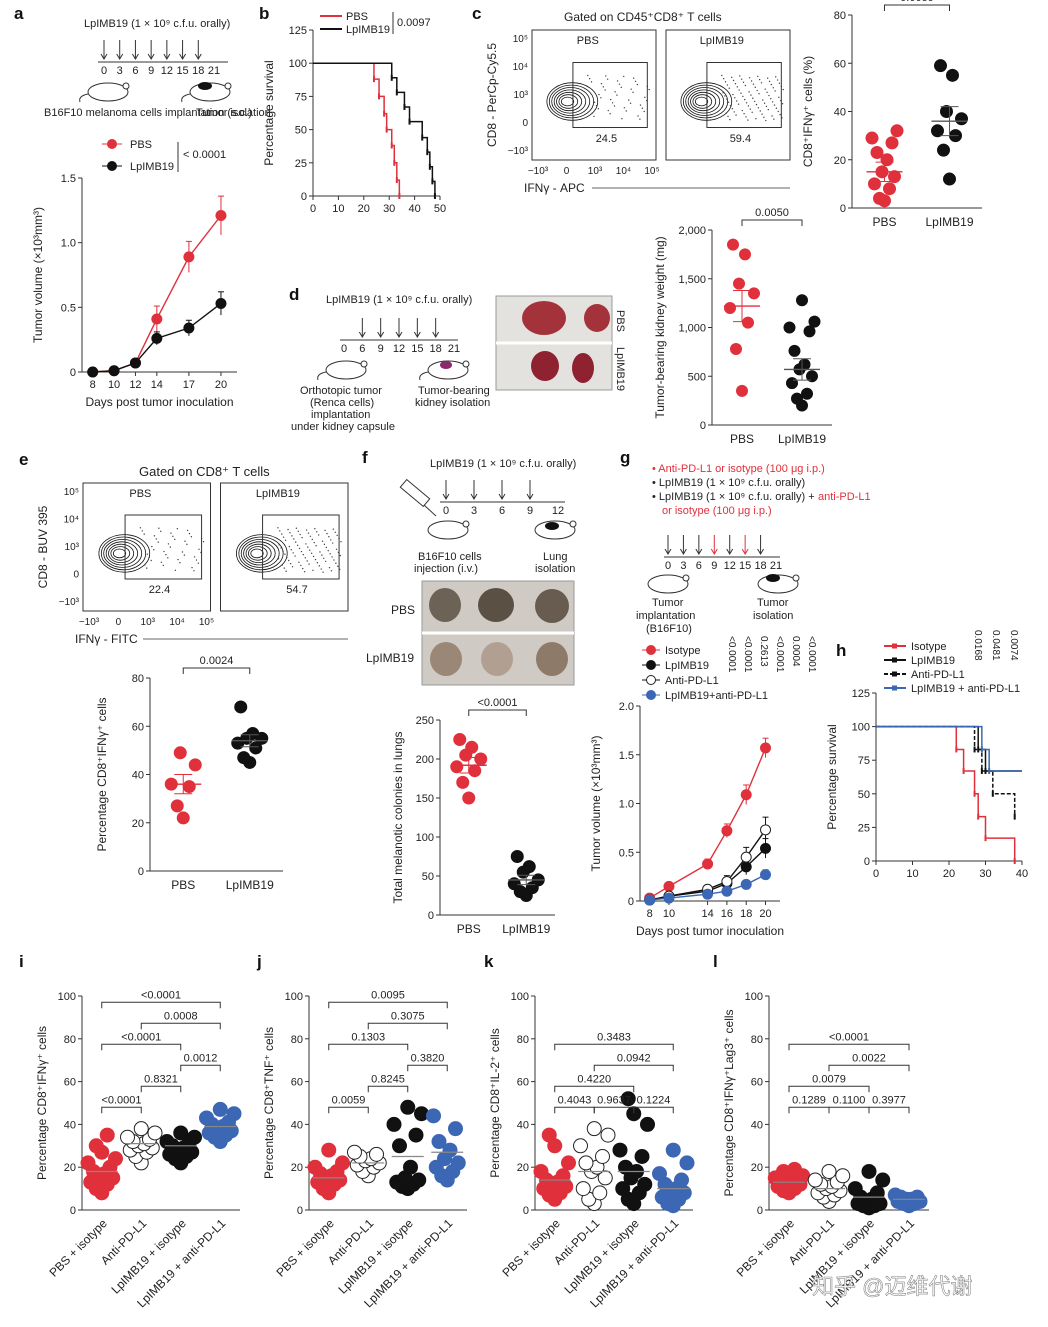 This screenshot has width=1048, height=1327. I want to click on p-value-label: <0.0001, so click(161, 995).